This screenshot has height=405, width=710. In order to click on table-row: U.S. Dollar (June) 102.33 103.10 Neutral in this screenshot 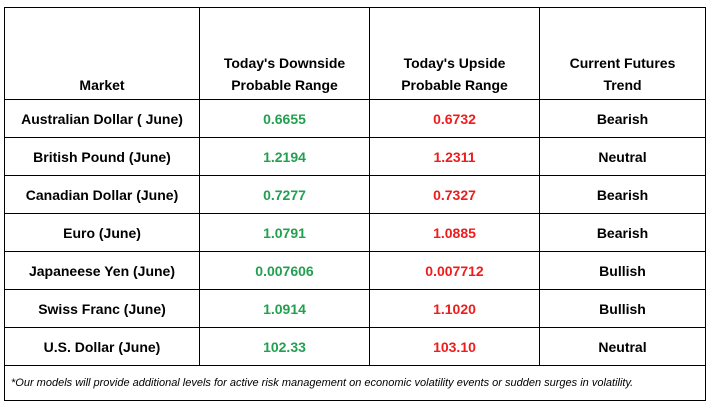, I will do `click(355, 346)`.